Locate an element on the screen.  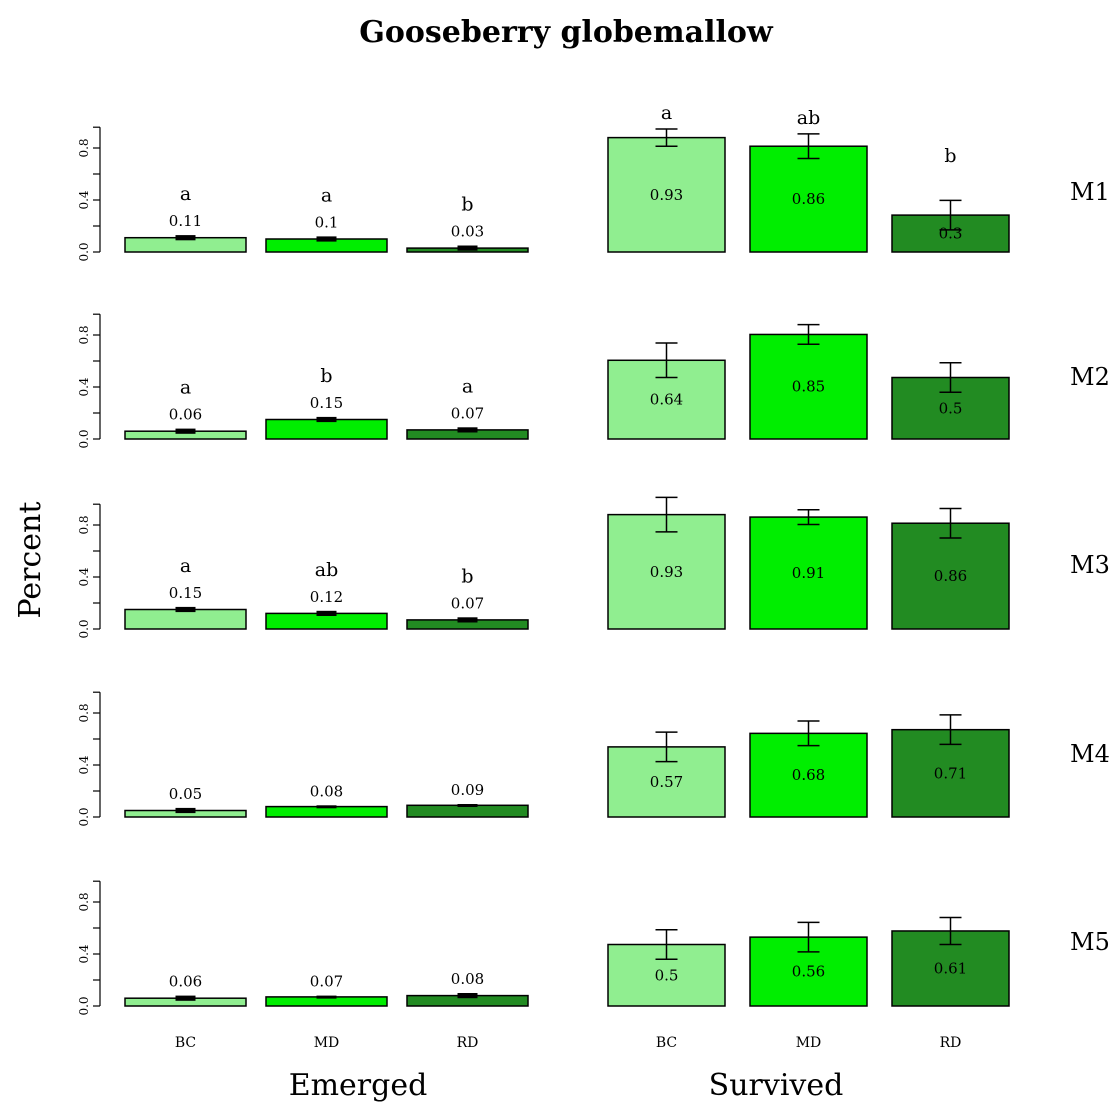
significance-letter-md: b is located at coordinates (326, 376).